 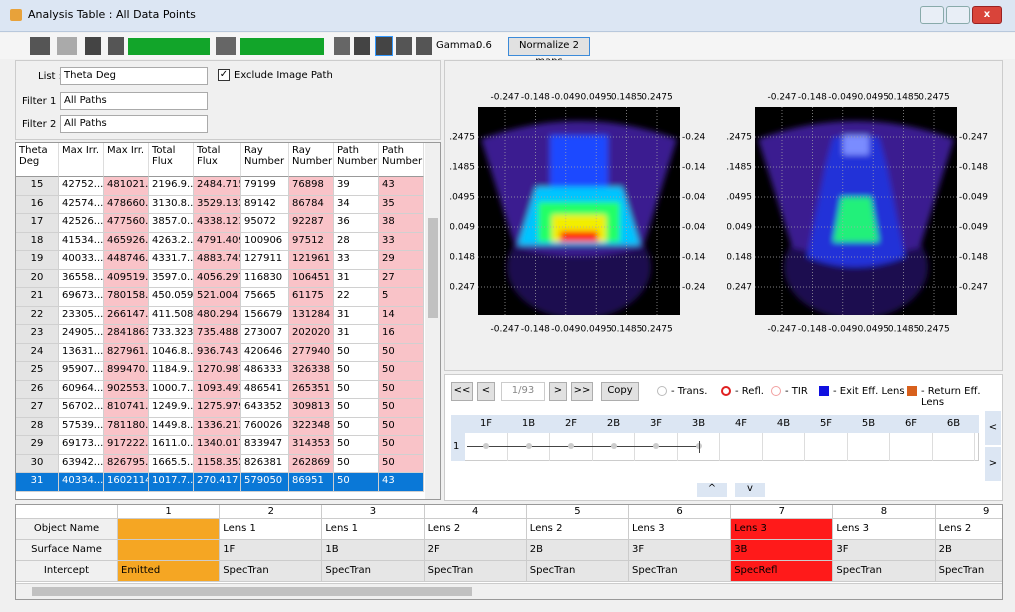 What do you see at coordinates (475, 550) in the screenshot?
I see `surface-cell: 2F` at bounding box center [475, 550].